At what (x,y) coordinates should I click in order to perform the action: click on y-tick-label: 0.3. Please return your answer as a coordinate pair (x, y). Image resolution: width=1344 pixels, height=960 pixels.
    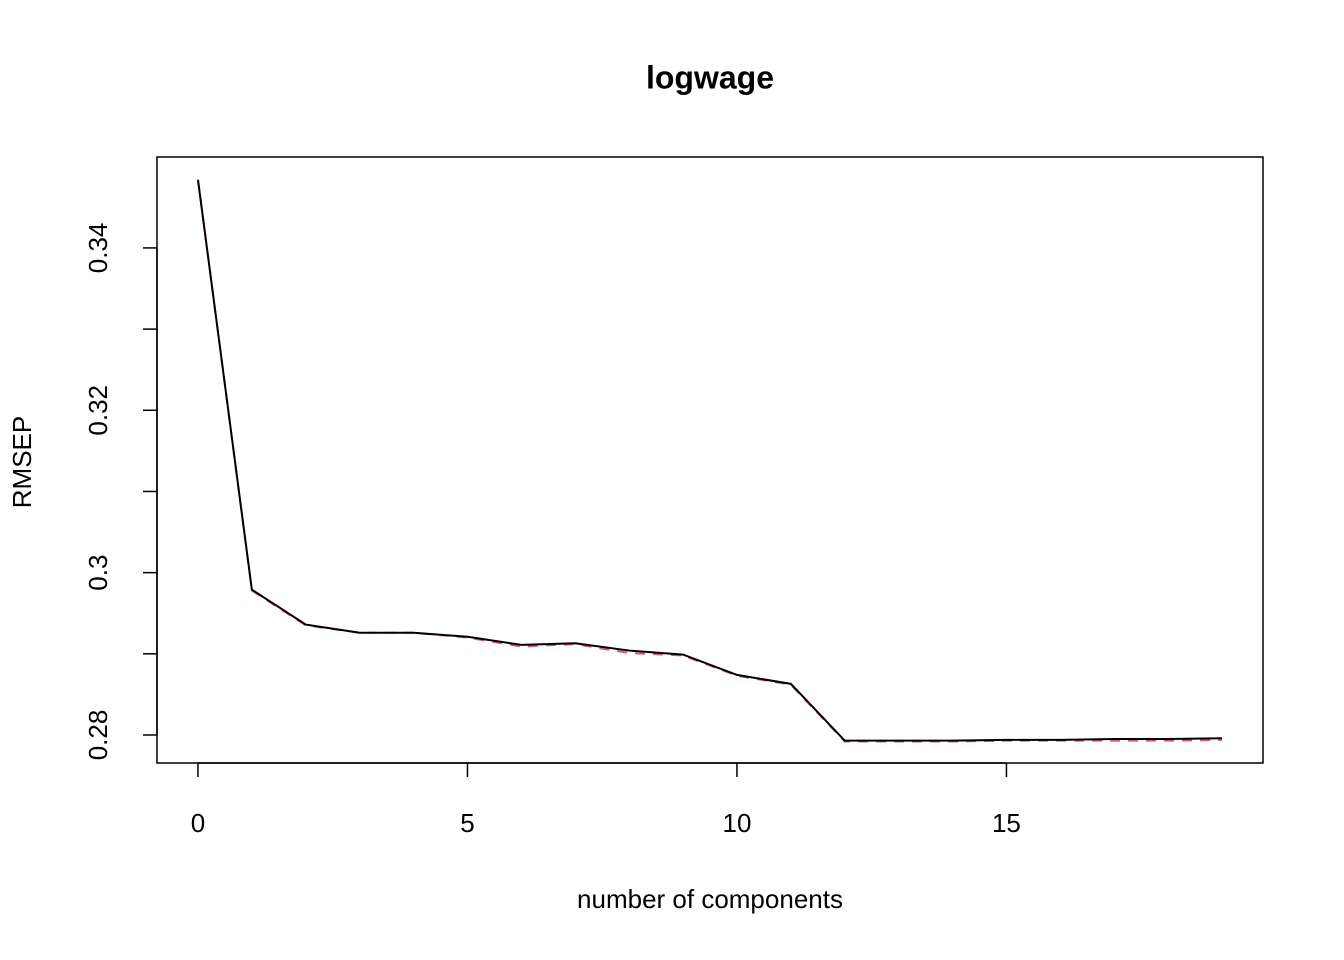
    Looking at the image, I should click on (98, 573).